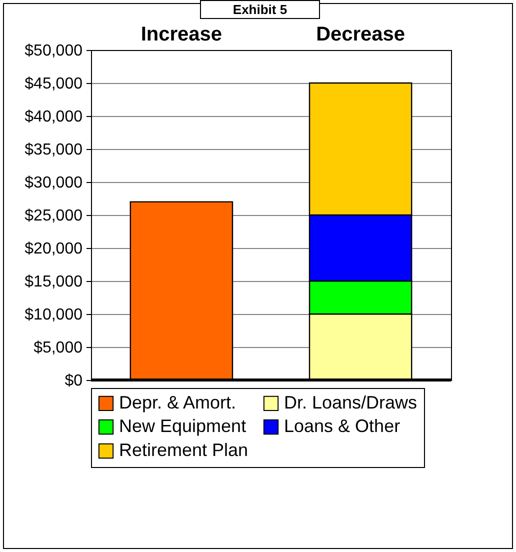  What do you see at coordinates (53, 282) in the screenshot?
I see `y-tick-label: $15,000` at bounding box center [53, 282].